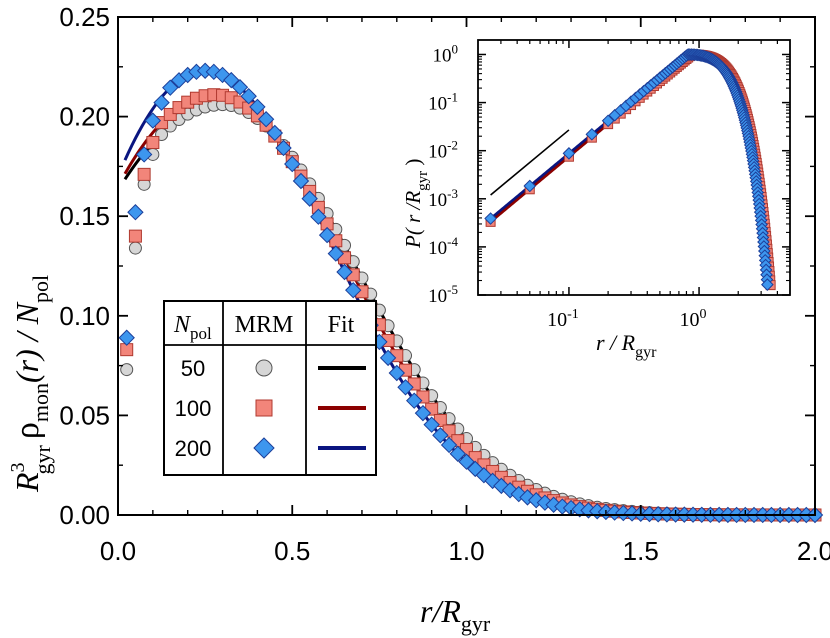 The height and width of the screenshot is (638, 830). What do you see at coordinates (446, 53) in the screenshot?
I see `inset-y-tick-label: 10⁰` at bounding box center [446, 53].